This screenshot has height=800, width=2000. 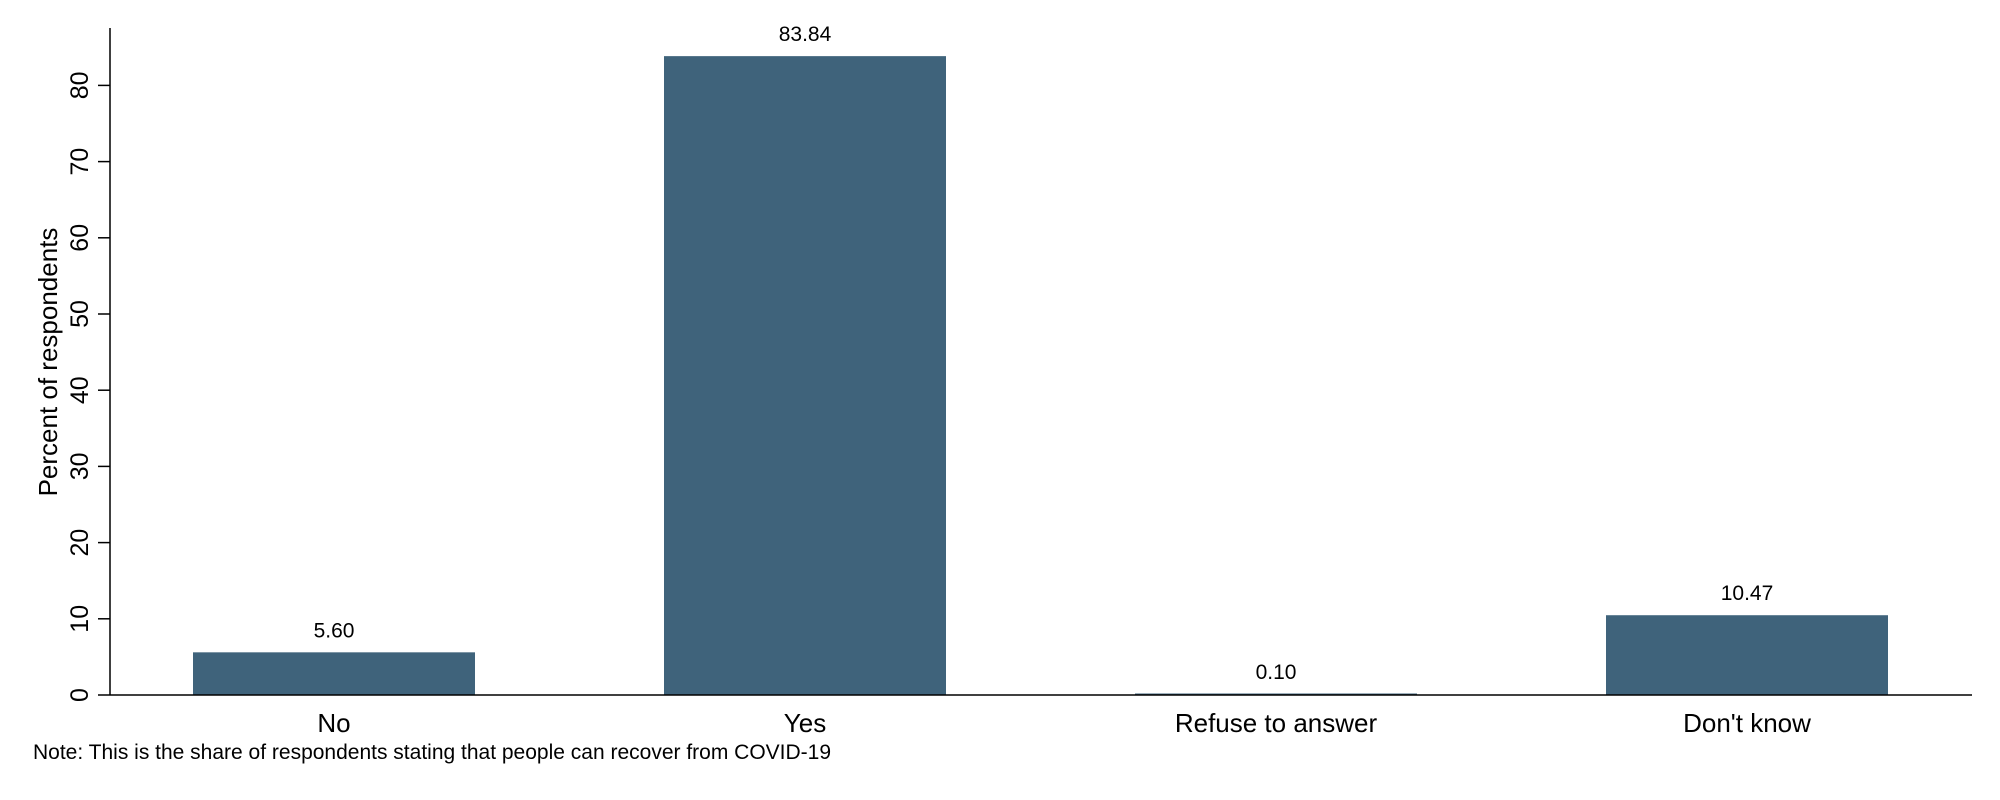 I want to click on y-axis-ticks: 0 10 20 30 40 50 60 70 80, so click(x=88, y=386).